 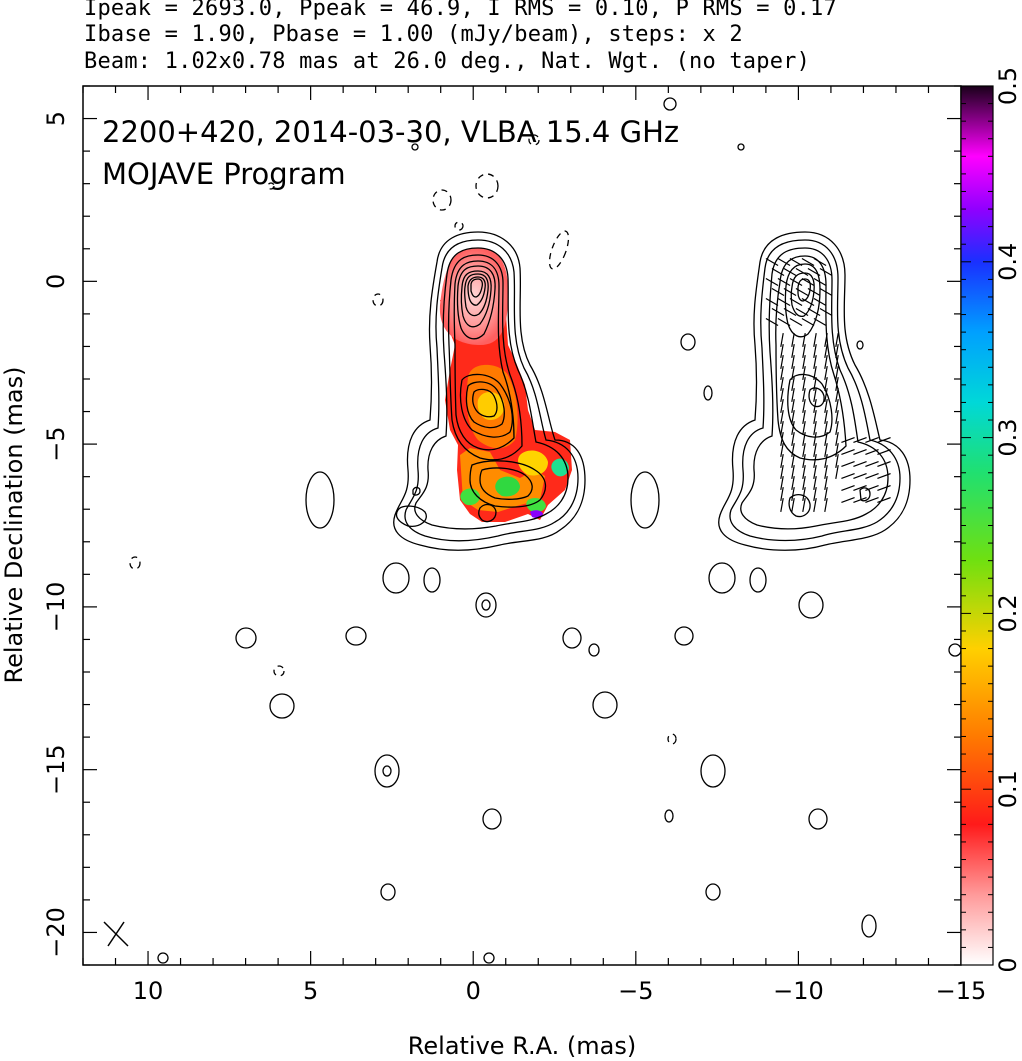 I want to click on program-annotation: MOJAVE Program, so click(x=224, y=174).